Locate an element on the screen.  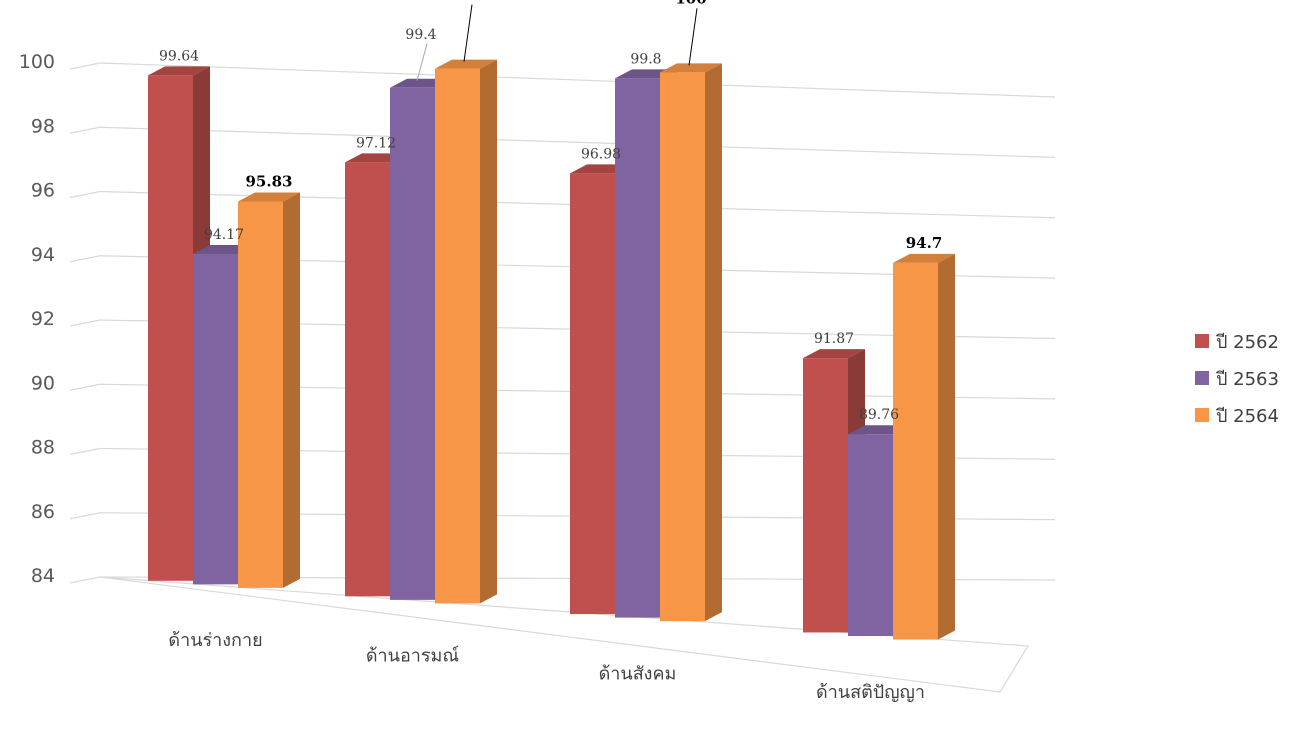
y-axis: 84 86 88 90 92 94 96 98 100 is located at coordinates (37, 319).